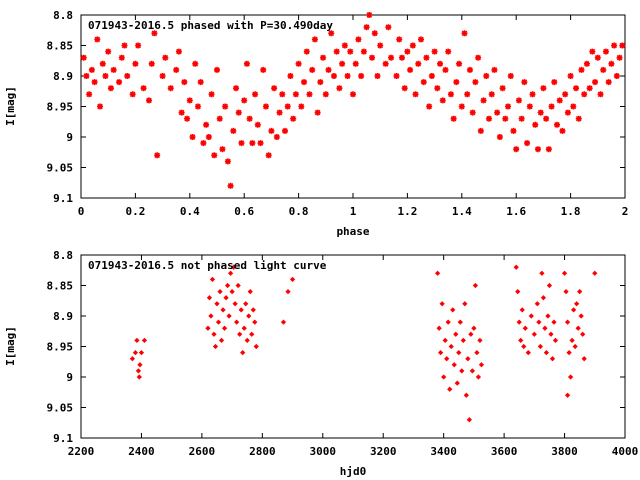 The width and height of the screenshot is (640, 480). I want to click on y-axis-label: I[mag], so click(10, 346).